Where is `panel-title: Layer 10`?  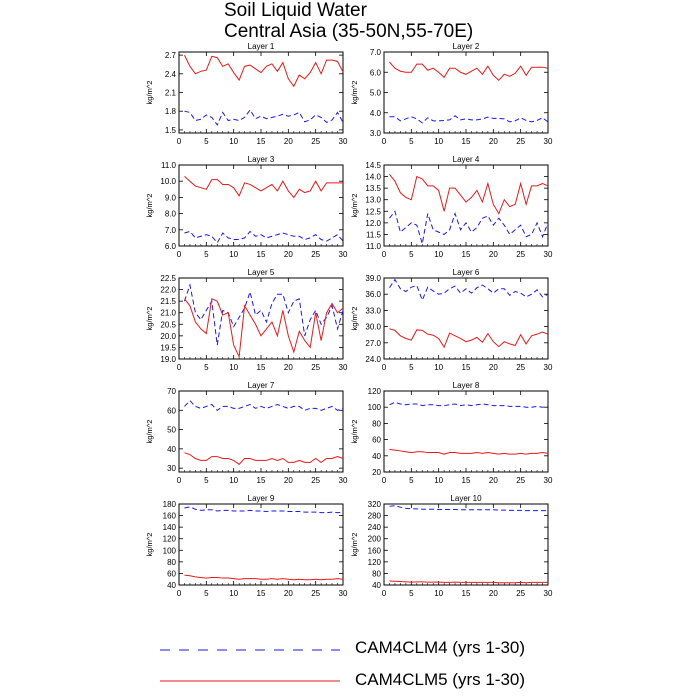 panel-title: Layer 10 is located at coordinates (466, 498).